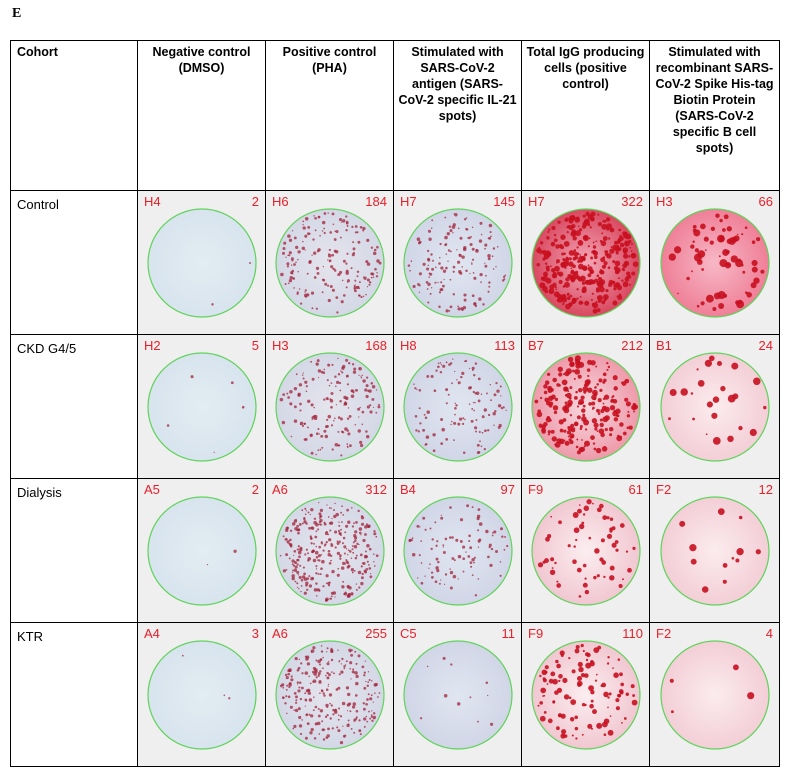 The height and width of the screenshot is (770, 787). Describe the element at coordinates (536, 345) in the screenshot. I see `well-id: B7` at that location.